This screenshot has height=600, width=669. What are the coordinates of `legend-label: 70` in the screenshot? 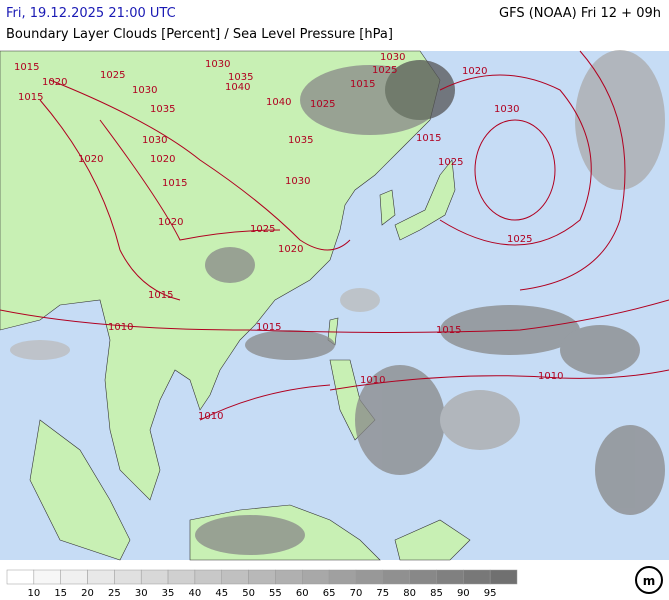 It's located at (356, 593).